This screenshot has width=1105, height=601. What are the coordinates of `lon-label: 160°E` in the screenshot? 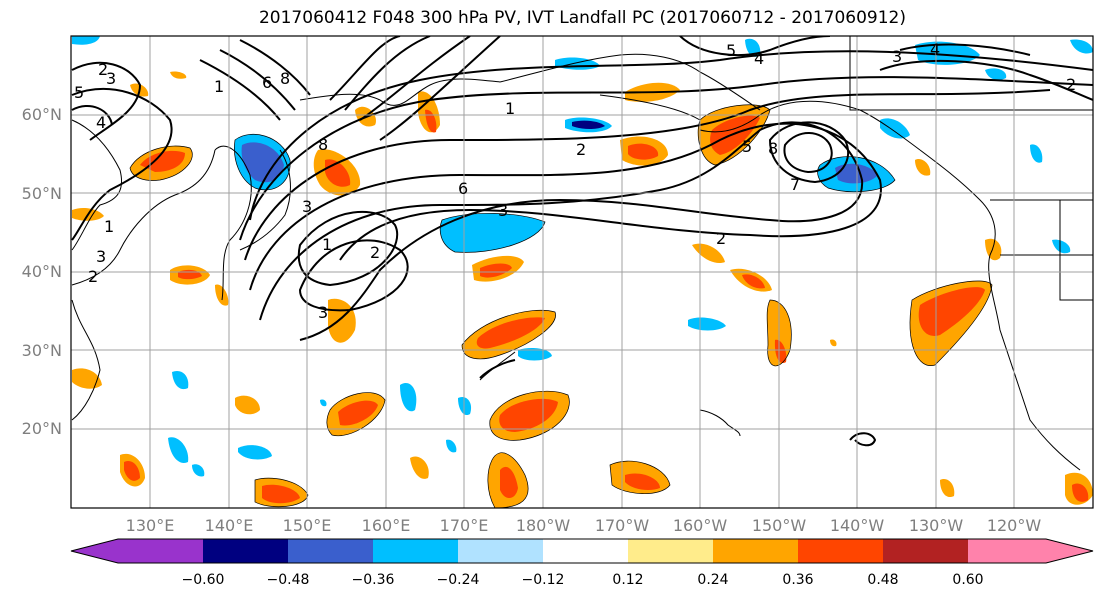 It's located at (386, 525).